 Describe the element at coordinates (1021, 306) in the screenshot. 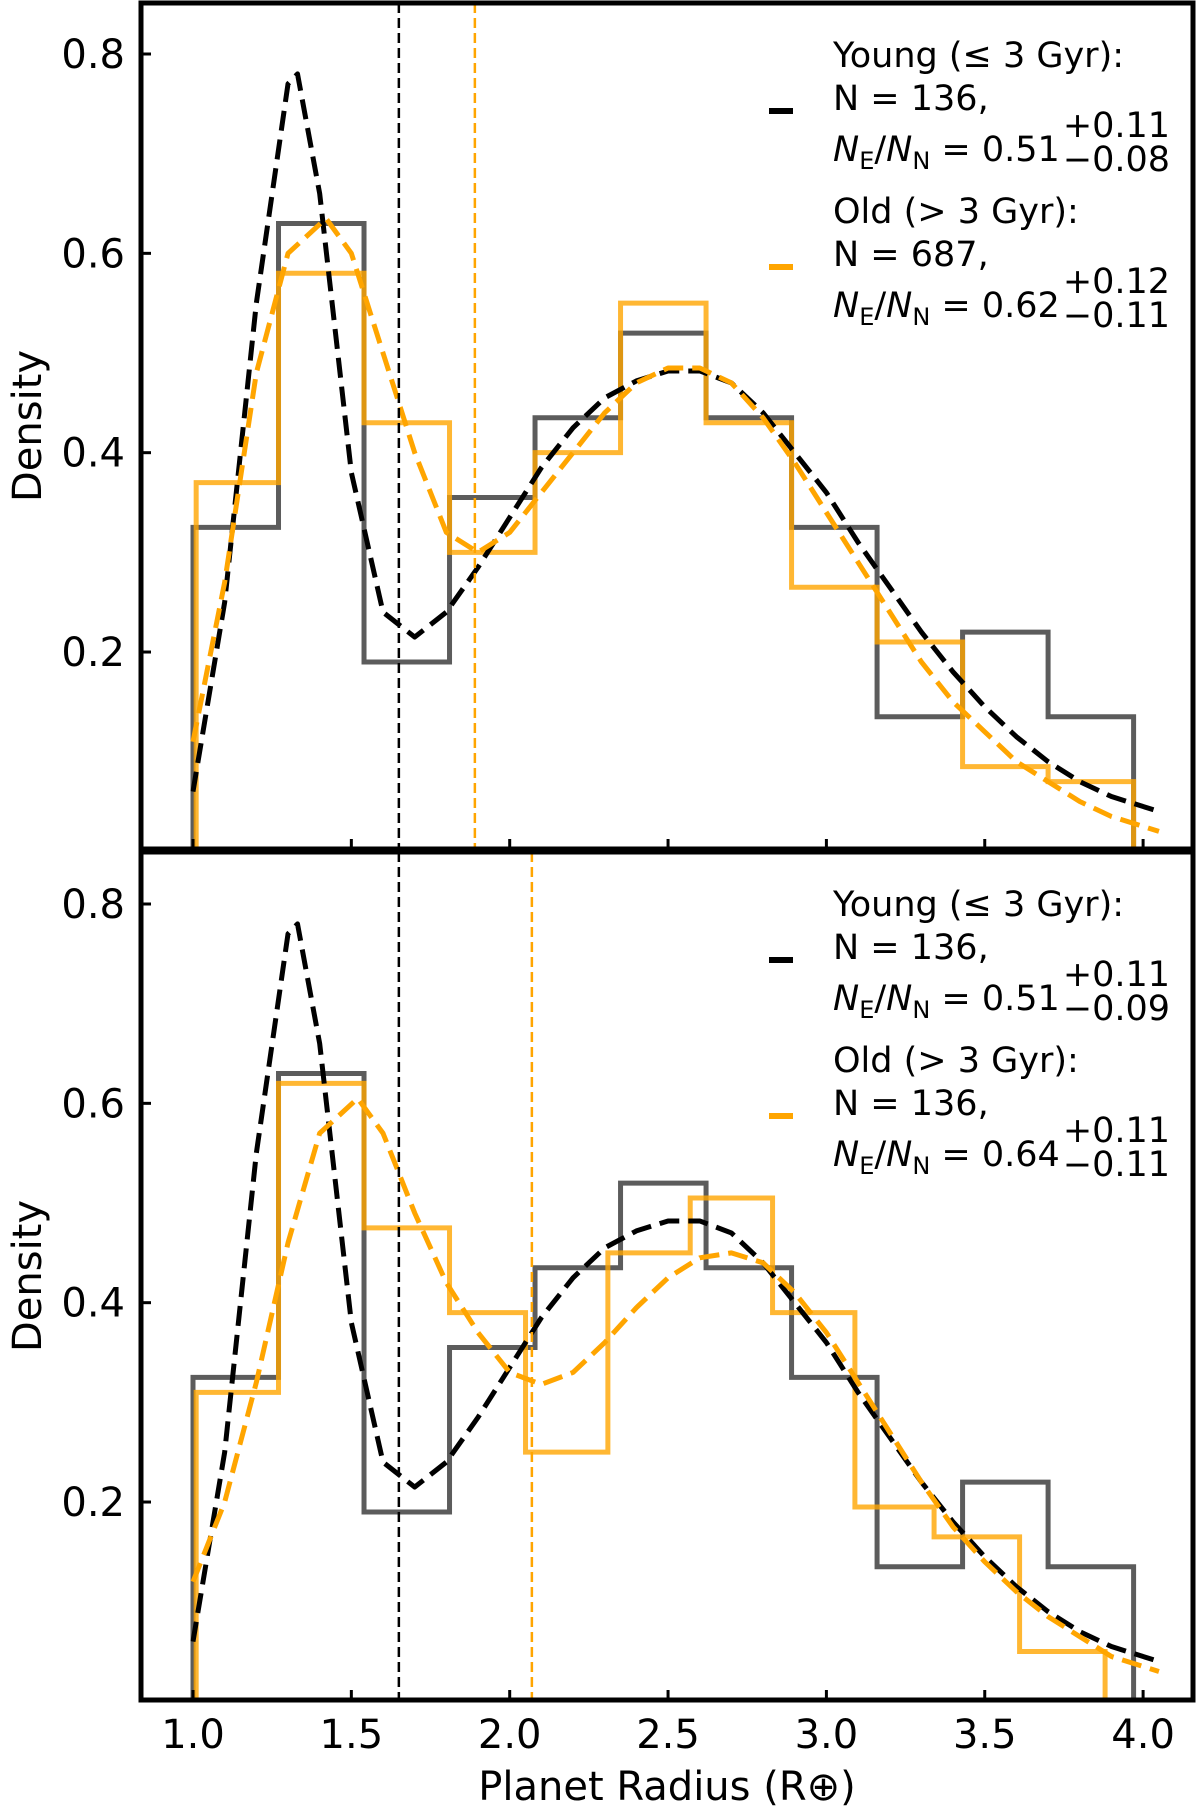

I see `ratio-value: 0.62` at that location.